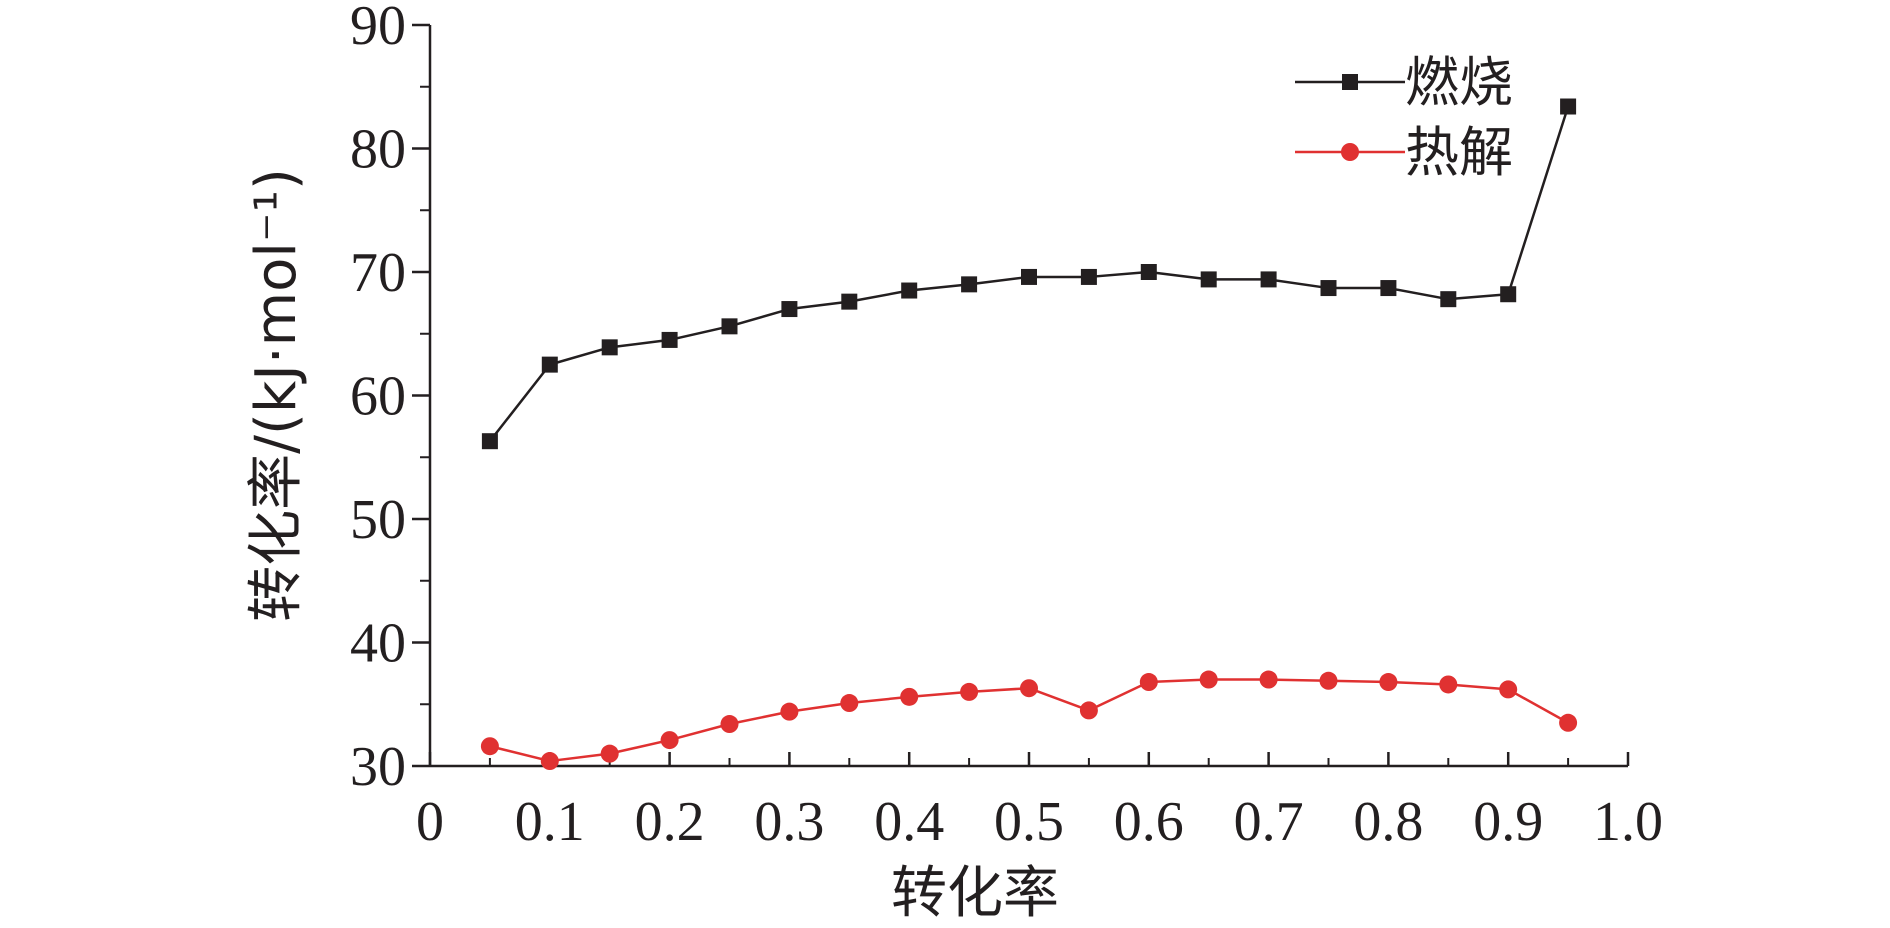 This screenshot has width=1890, height=928. What do you see at coordinates (430, 822) in the screenshot?
I see `x-tick-label: 0` at bounding box center [430, 822].